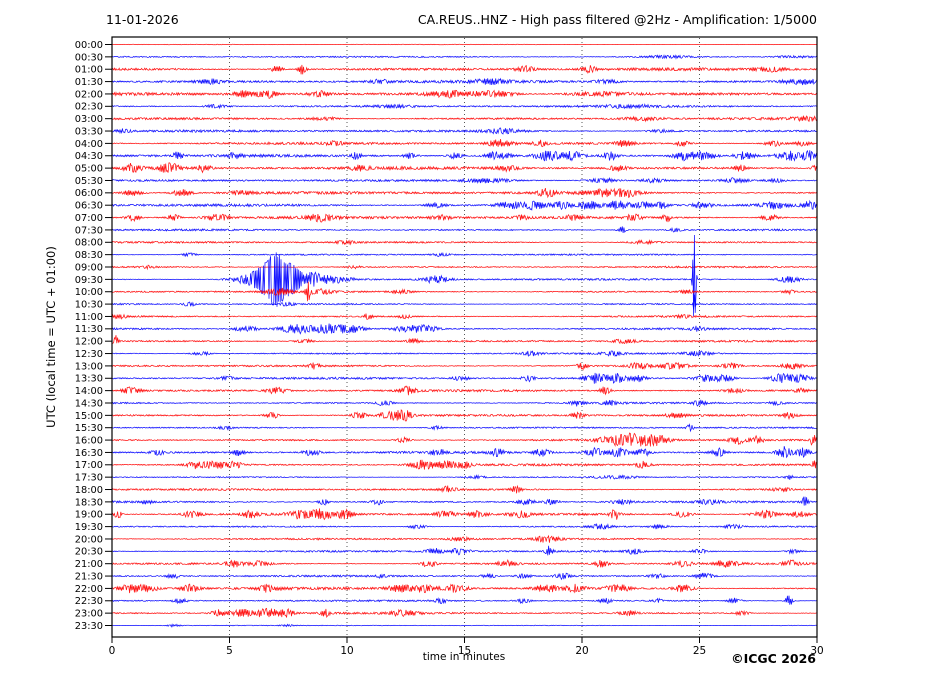 The height and width of the screenshot is (696, 927). I want to click on row-label-23:00: 23:00, so click(89, 614).